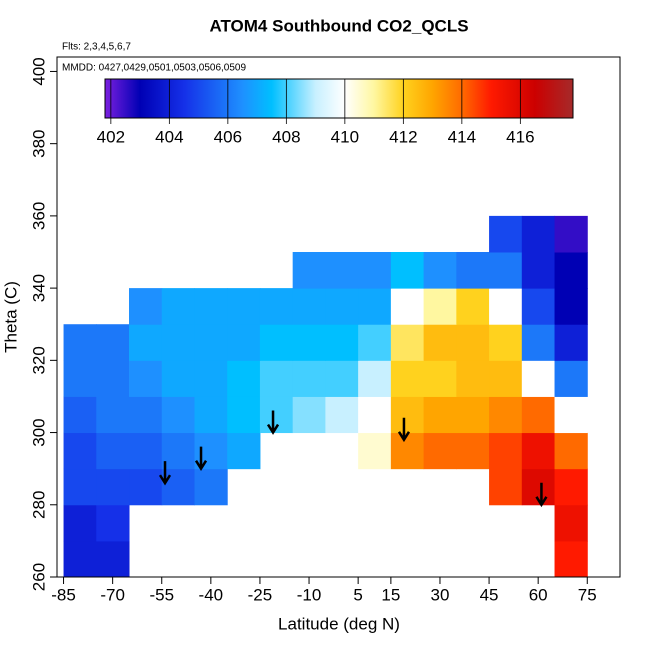 This screenshot has width=650, height=650. What do you see at coordinates (38, 216) in the screenshot?
I see `y-tick-label: 360` at bounding box center [38, 216].